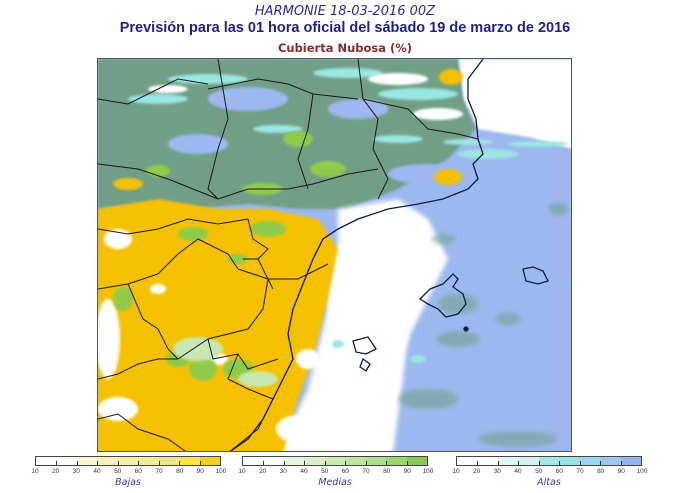  What do you see at coordinates (364, 345) in the screenshot?
I see `ibiza-outline` at bounding box center [364, 345].